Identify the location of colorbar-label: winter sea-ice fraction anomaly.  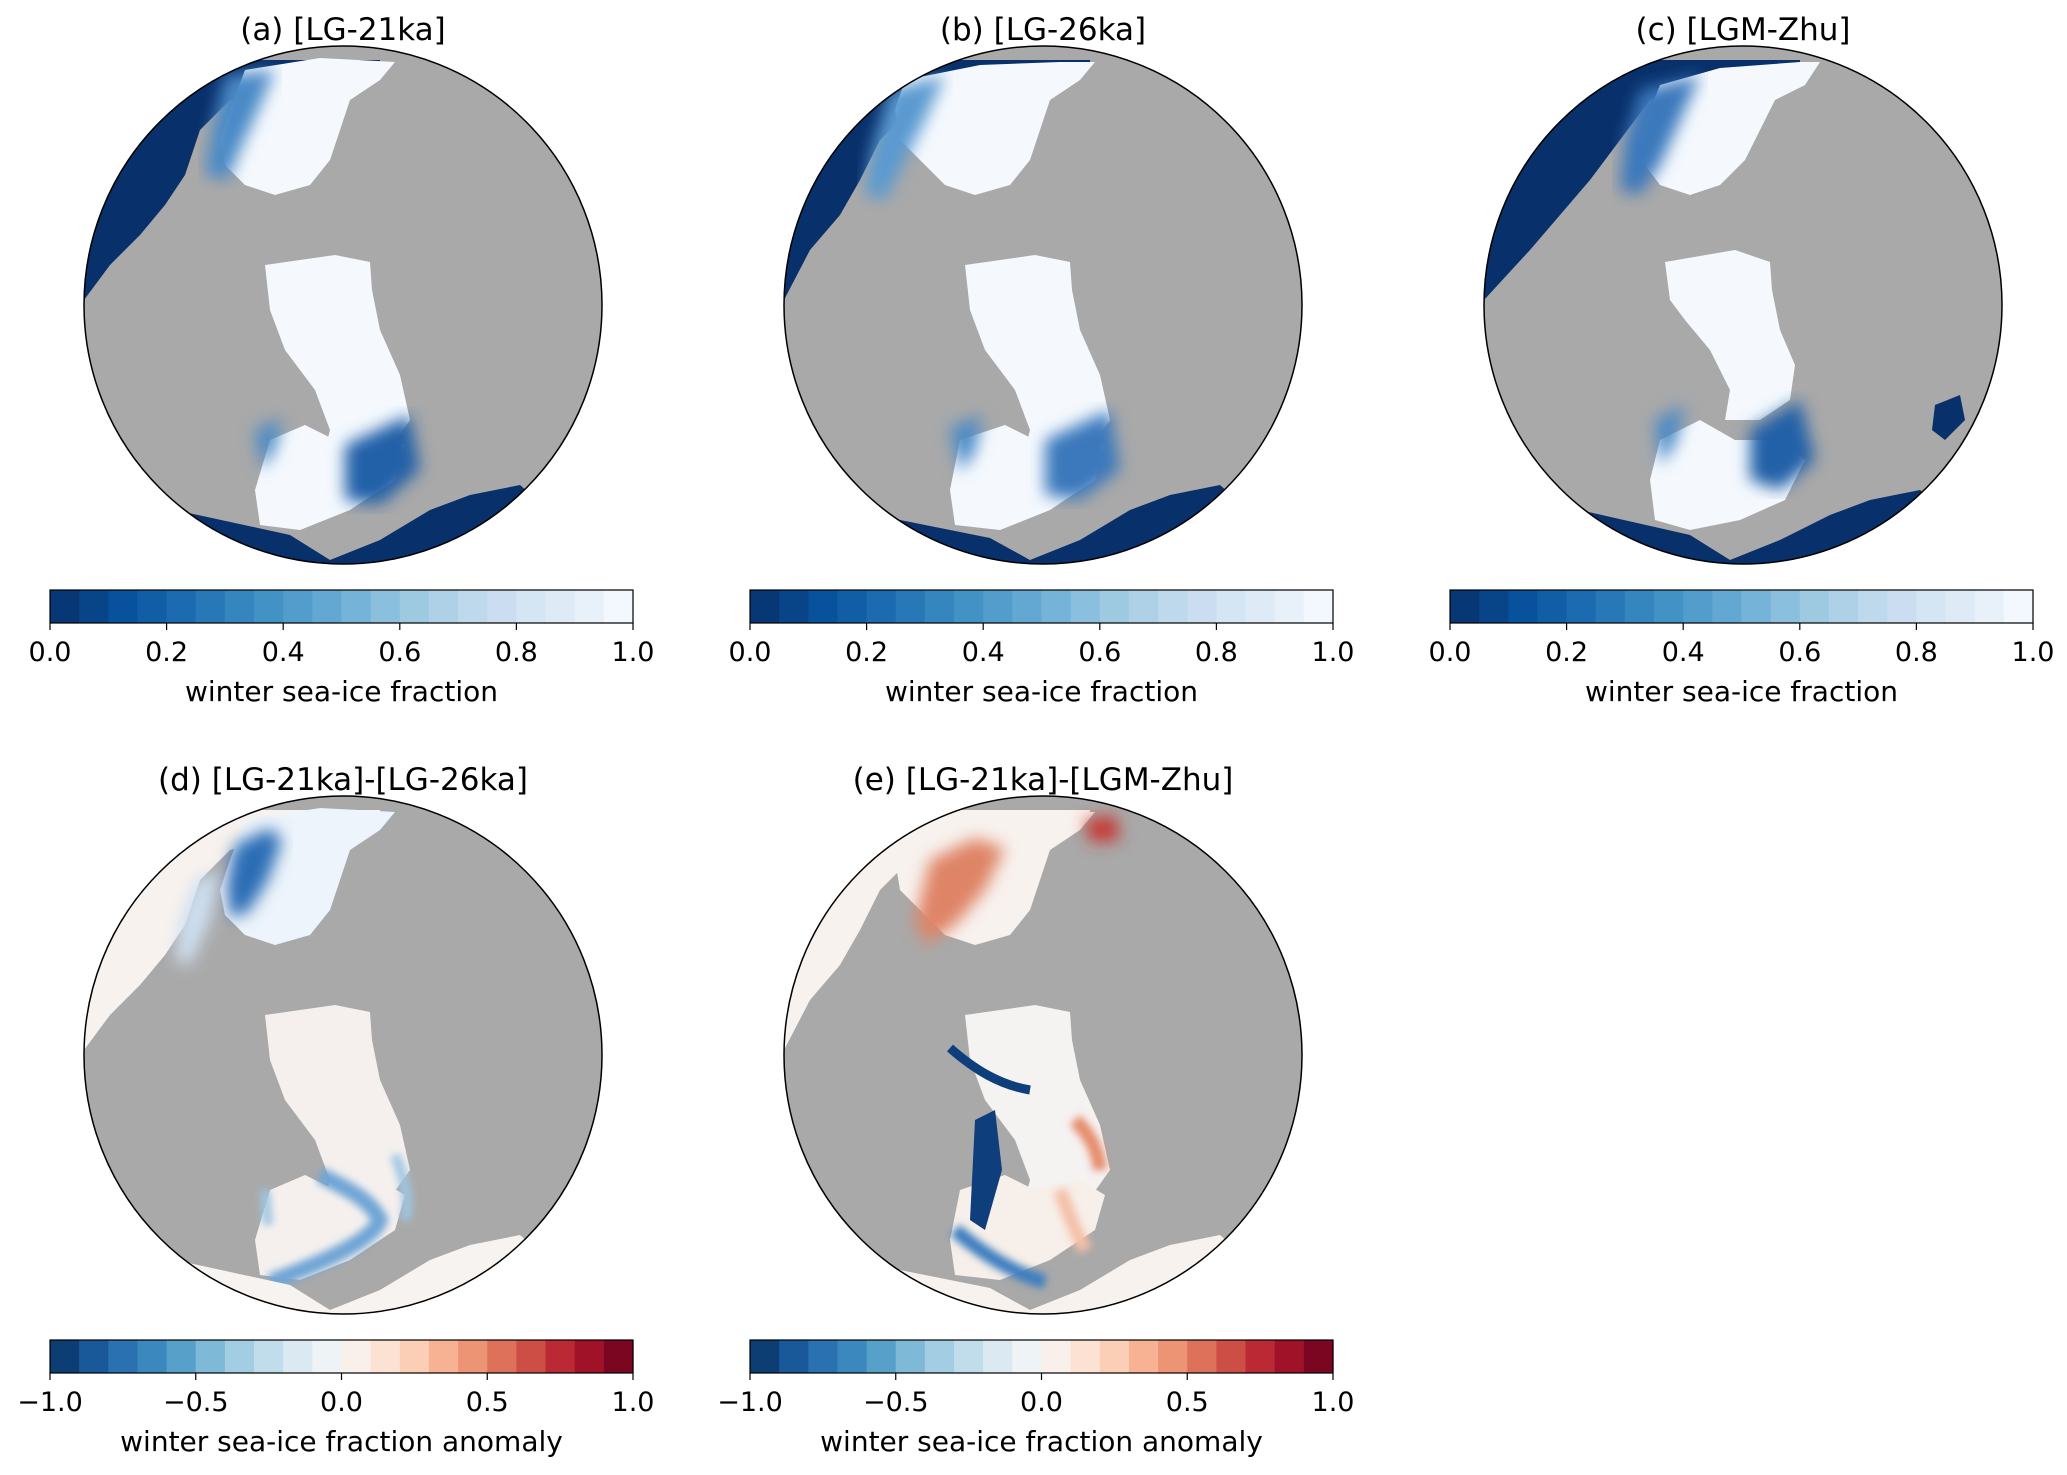
(1041, 1441).